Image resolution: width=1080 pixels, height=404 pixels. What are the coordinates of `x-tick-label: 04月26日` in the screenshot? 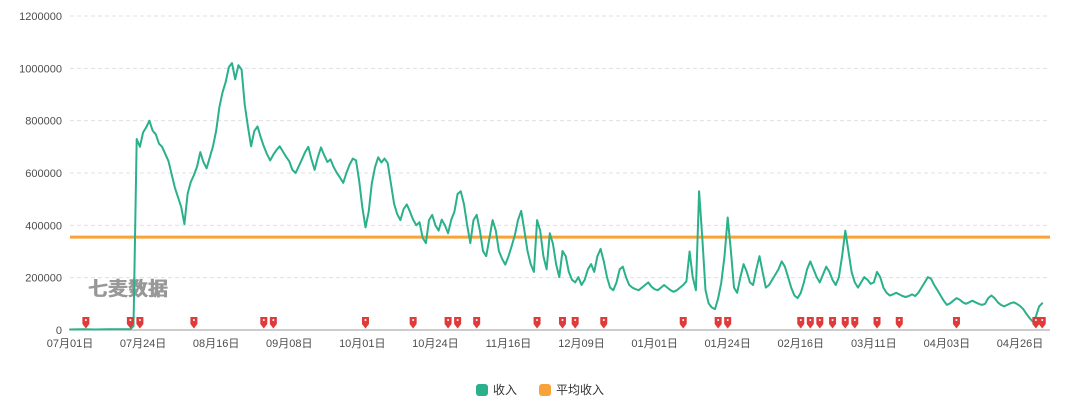 It's located at (1020, 344).